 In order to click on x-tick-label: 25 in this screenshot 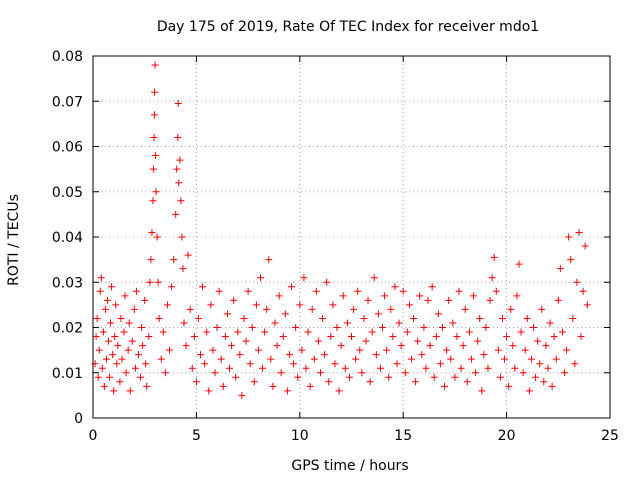, I will do `click(610, 436)`.